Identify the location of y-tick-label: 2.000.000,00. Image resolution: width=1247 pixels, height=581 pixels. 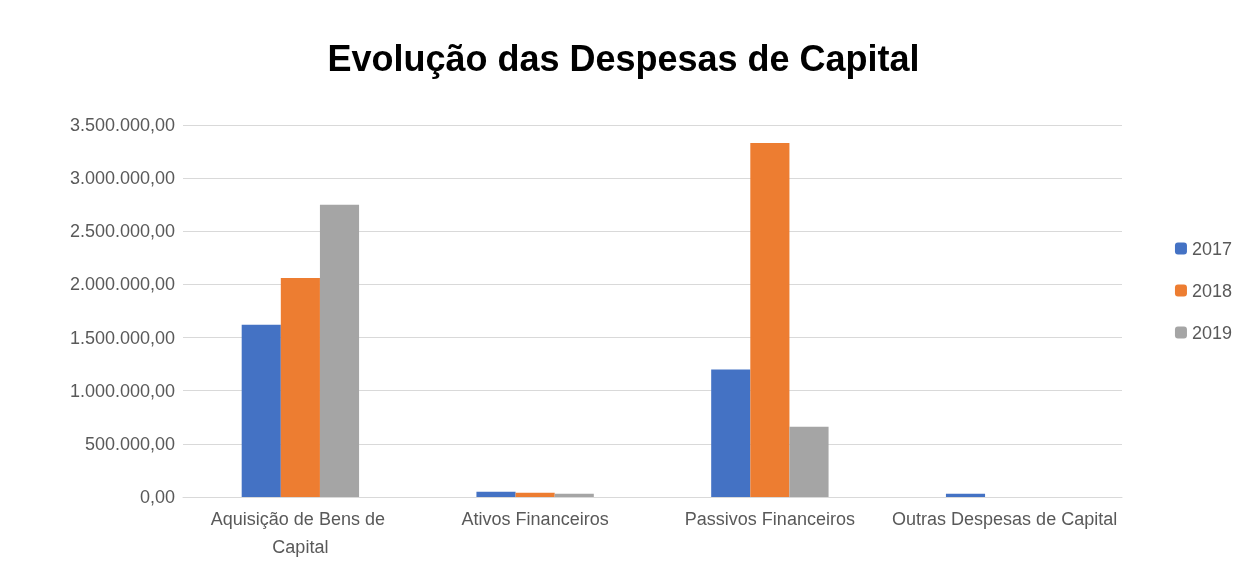
(122, 284).